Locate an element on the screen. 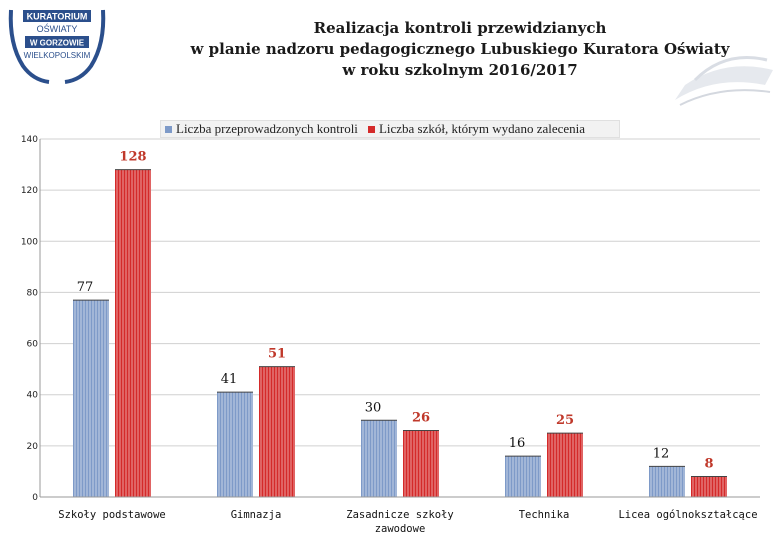 Image resolution: width=780 pixels, height=540 pixels. x-tick-label-1: Szkoły podstawowe is located at coordinates (111, 515).